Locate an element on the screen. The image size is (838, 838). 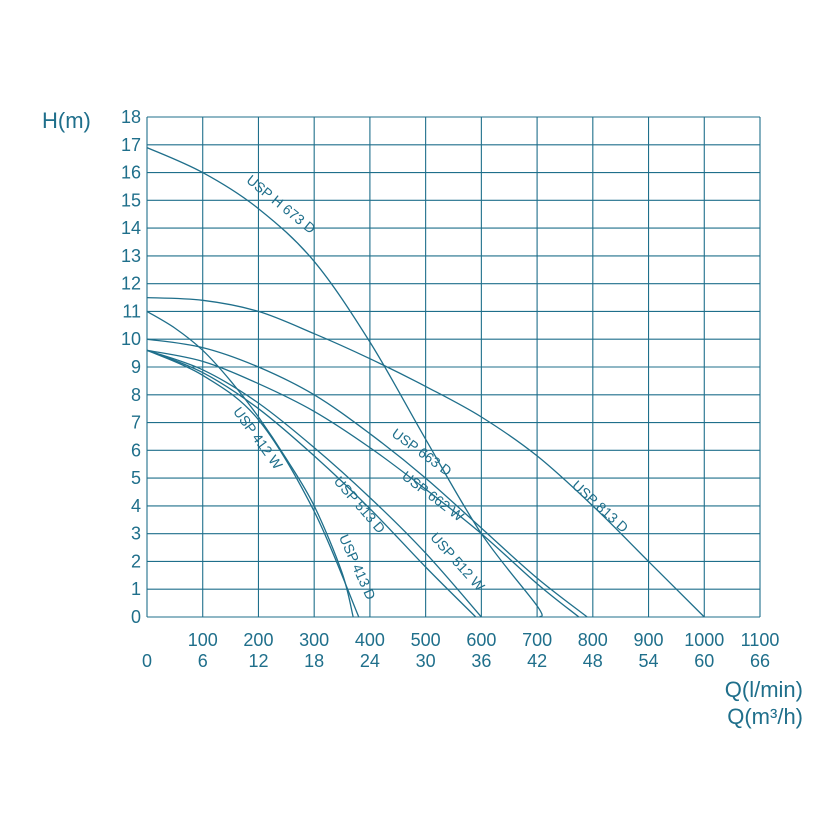
x-tick-labels-m3h: 6 12 18 24 30 36 42 48 54 60 66 is located at coordinates (484, 661).